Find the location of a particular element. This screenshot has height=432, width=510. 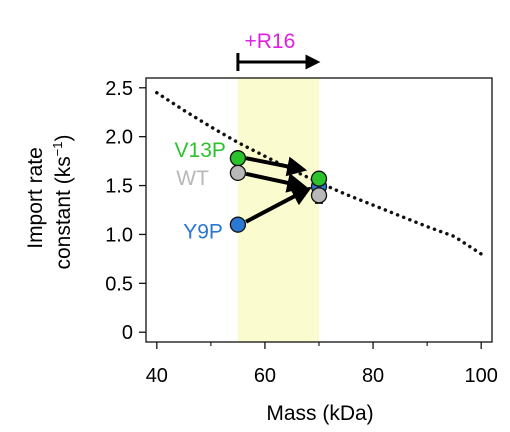

x-tick-label-60: 60 is located at coordinates (265, 376).